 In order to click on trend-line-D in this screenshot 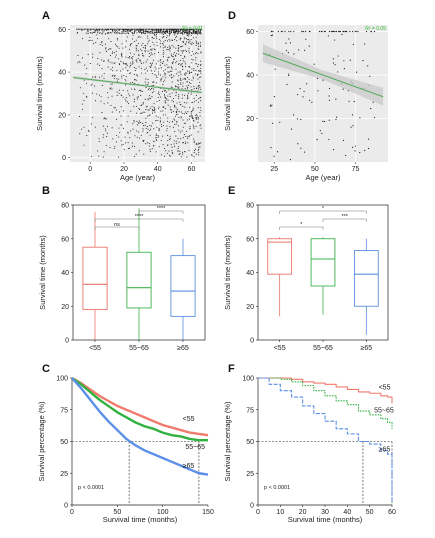, I will do `click(323, 75)`.